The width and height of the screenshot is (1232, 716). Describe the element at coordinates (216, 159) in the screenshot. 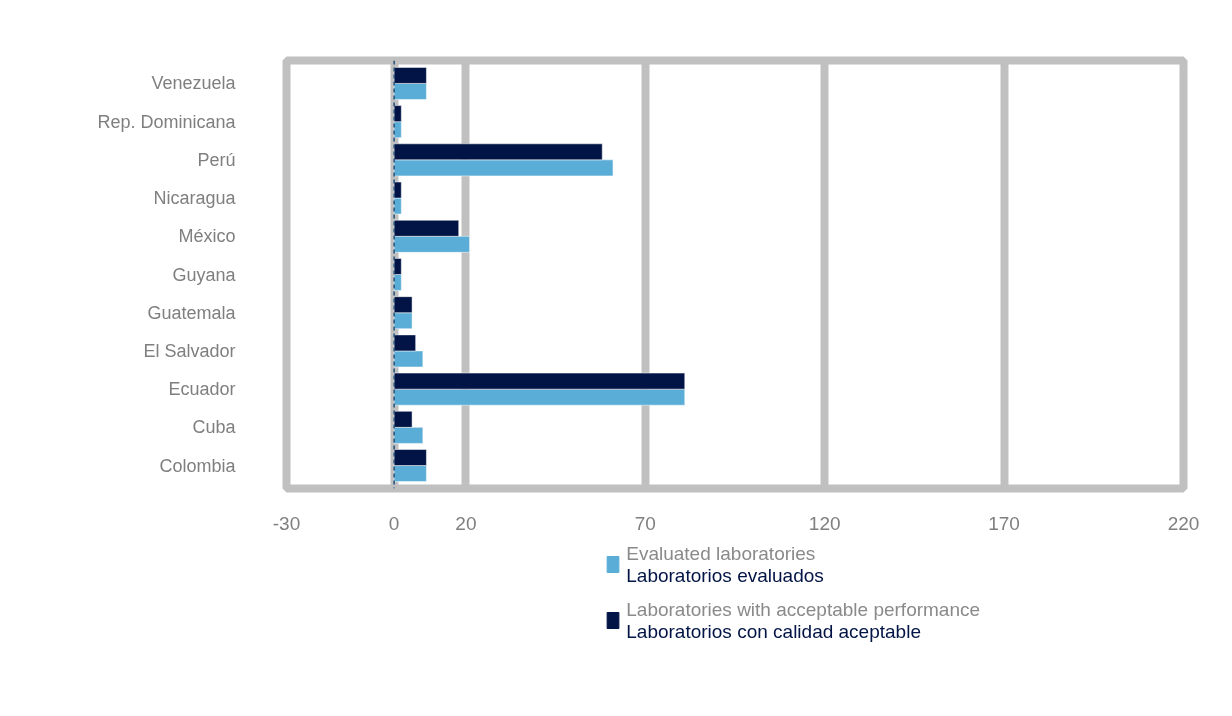

I see `y-tick-label: Perú` at that location.